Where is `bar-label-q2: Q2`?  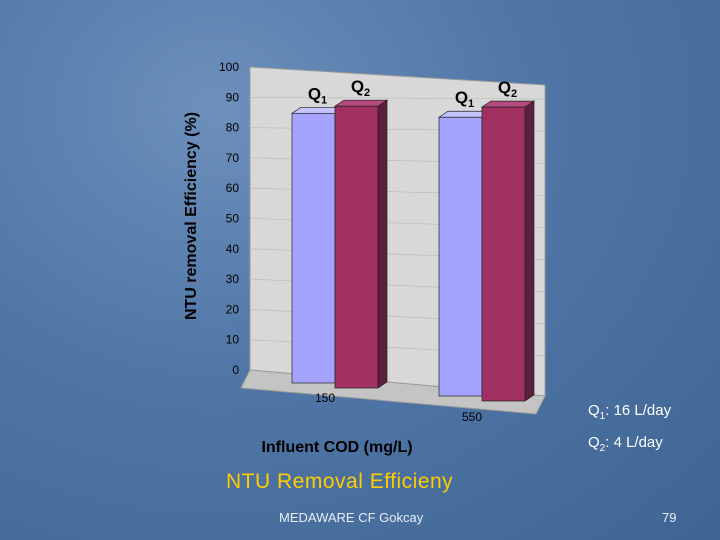 bar-label-q2: Q2 is located at coordinates (507, 89).